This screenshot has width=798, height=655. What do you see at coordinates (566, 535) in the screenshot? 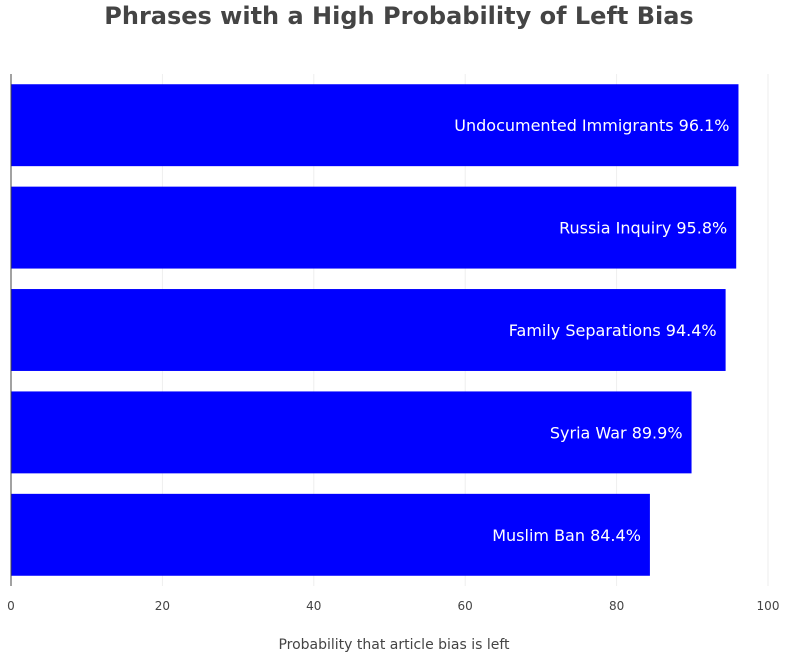
I see `bar-label: Muslim Ban 84.4%` at bounding box center [566, 535].